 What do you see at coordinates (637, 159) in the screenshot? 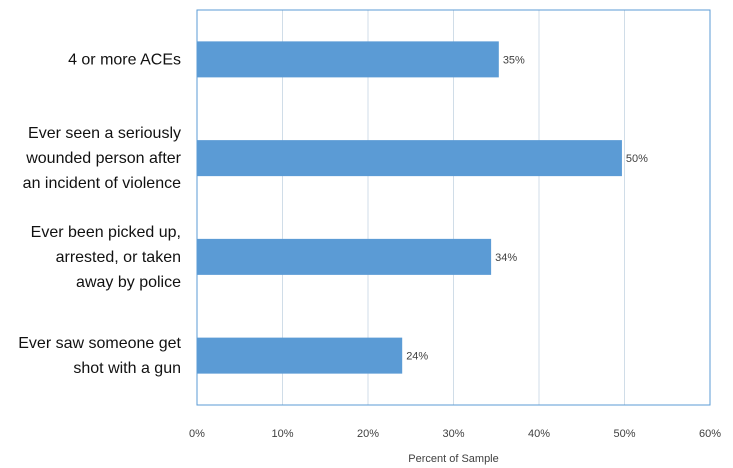
I see `data-label: 50%` at bounding box center [637, 159].